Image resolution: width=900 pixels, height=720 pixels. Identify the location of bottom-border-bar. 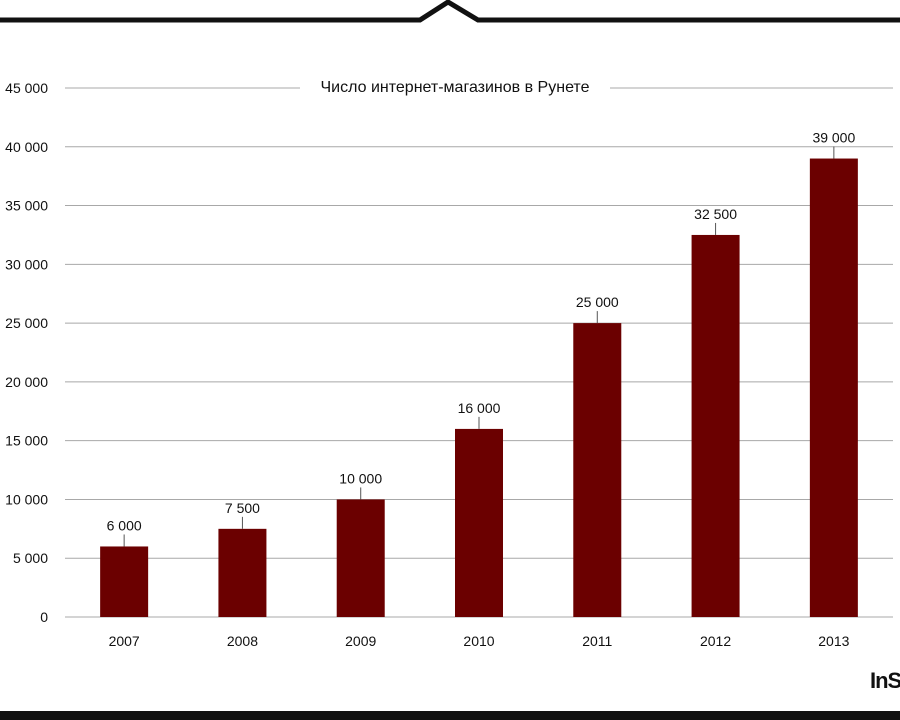
(450, 715).